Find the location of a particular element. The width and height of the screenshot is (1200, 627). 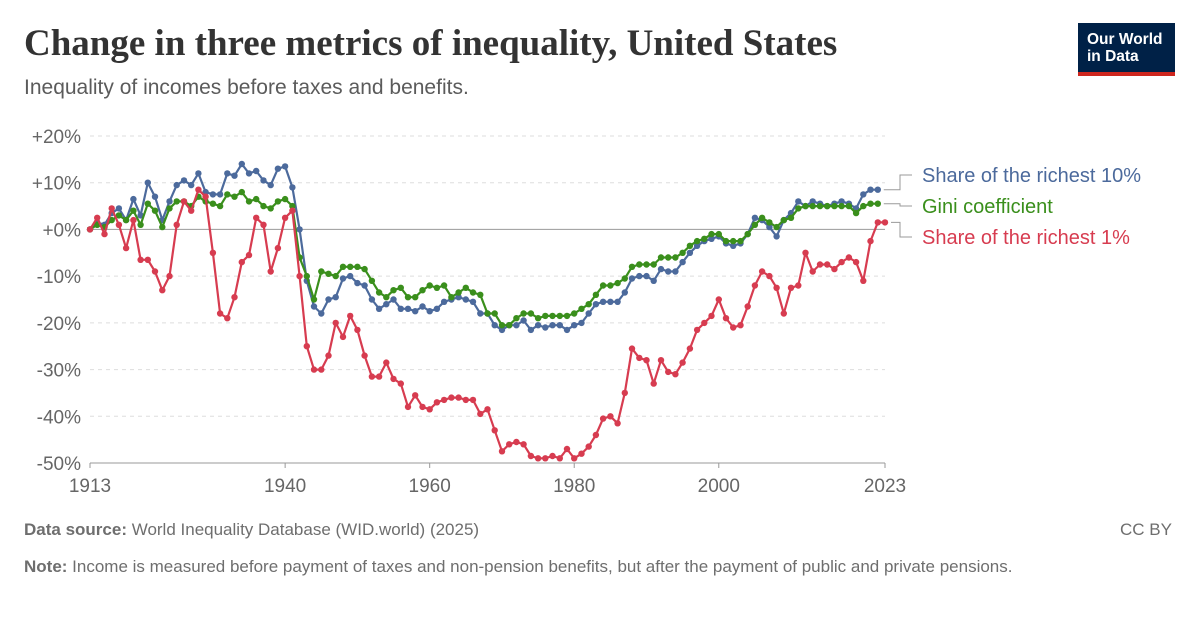

license: CC BY is located at coordinates (1146, 529).